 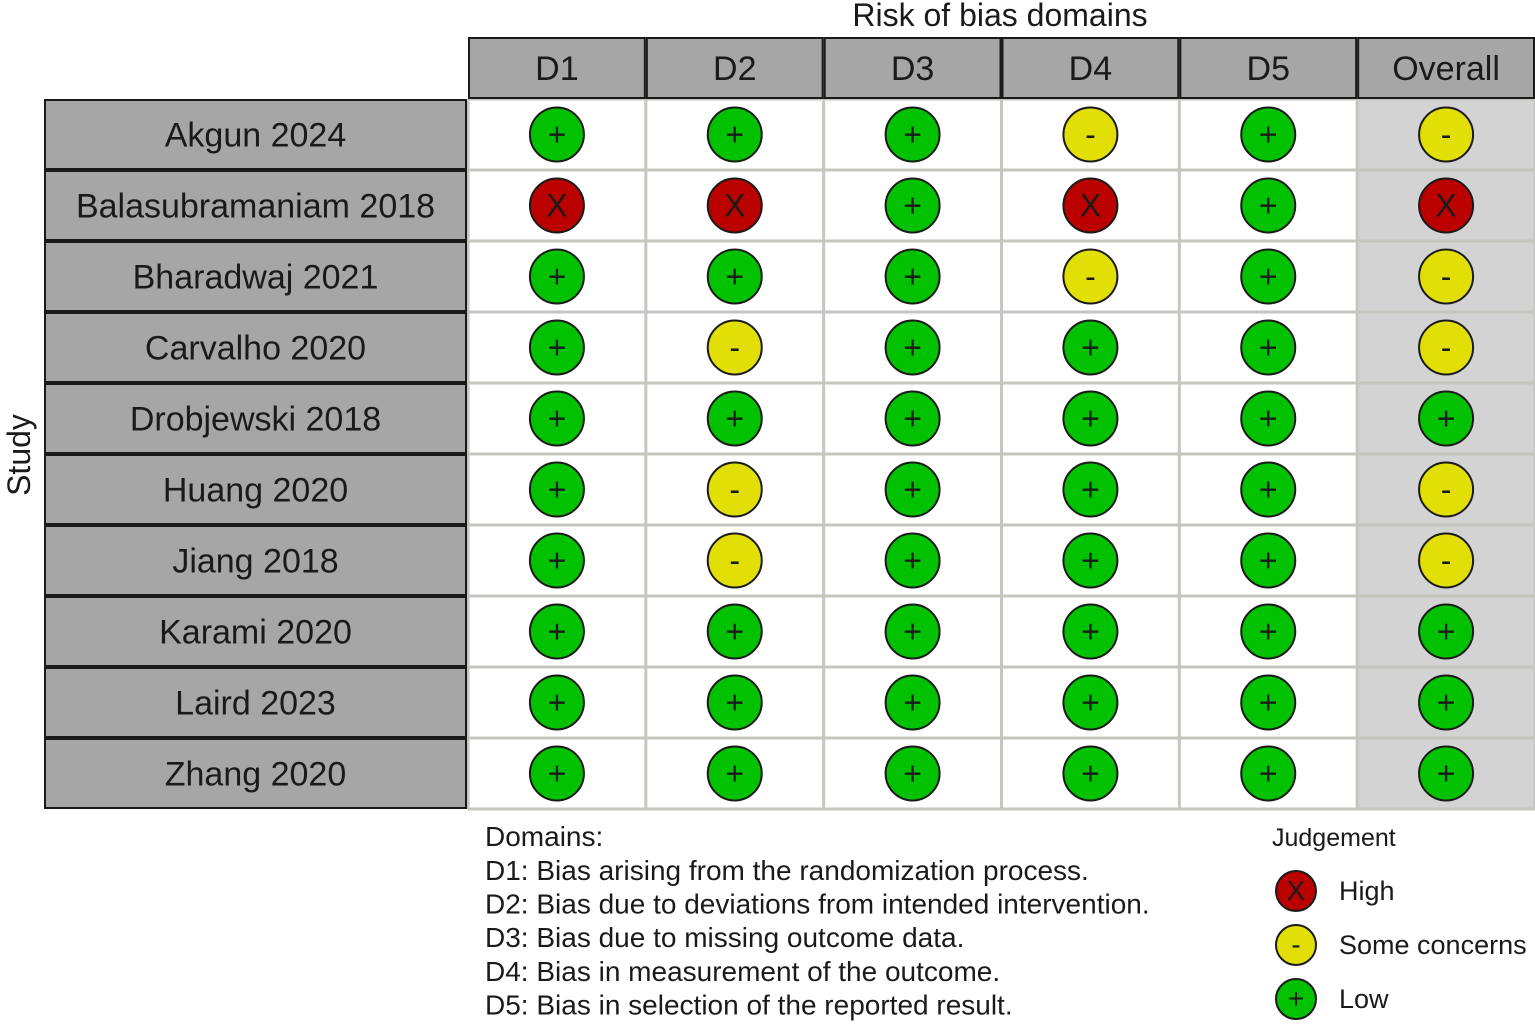 I want to click on legend-item-low: + Low, so click(x=1405, y=1001).